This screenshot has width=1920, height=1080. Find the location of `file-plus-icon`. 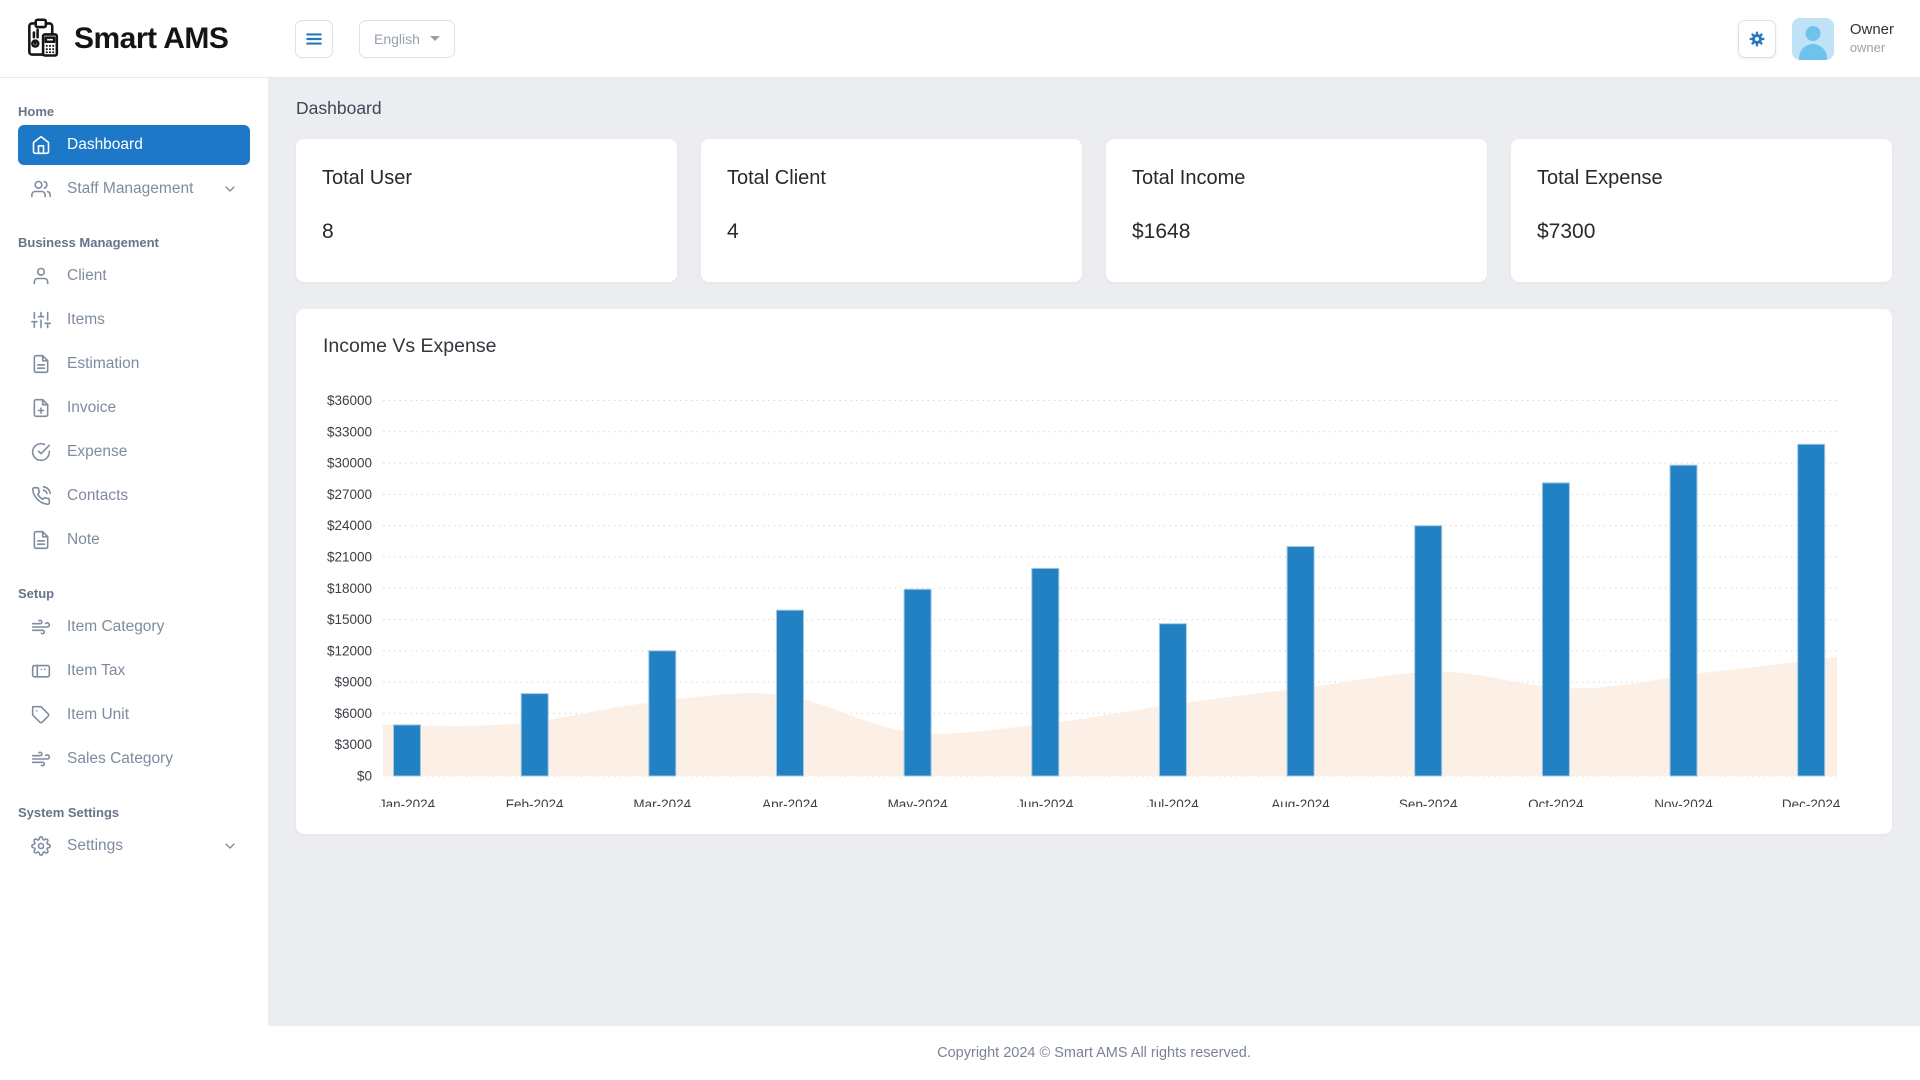

file-plus-icon is located at coordinates (41, 408).